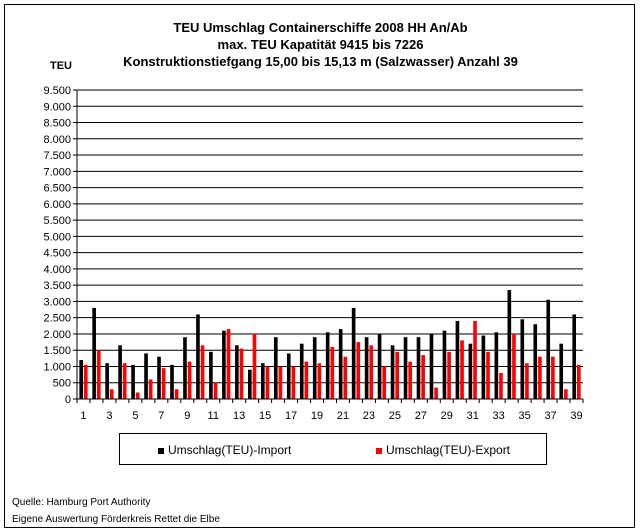  Describe the element at coordinates (57, 302) in the screenshot. I see `y-tick-label: 3.000` at that location.